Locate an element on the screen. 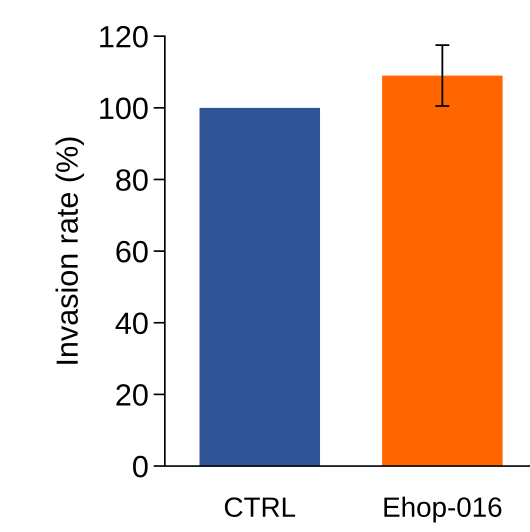  y-tick-label: 100 is located at coordinates (124, 109).